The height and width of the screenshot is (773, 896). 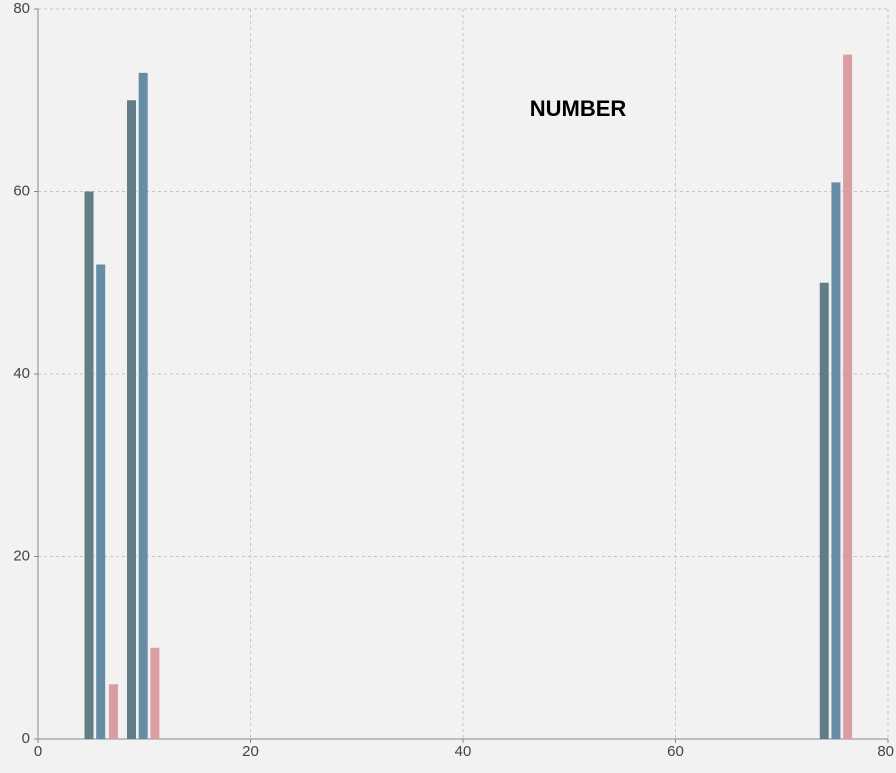 I want to click on x-tick-label: 20, so click(x=250, y=751).